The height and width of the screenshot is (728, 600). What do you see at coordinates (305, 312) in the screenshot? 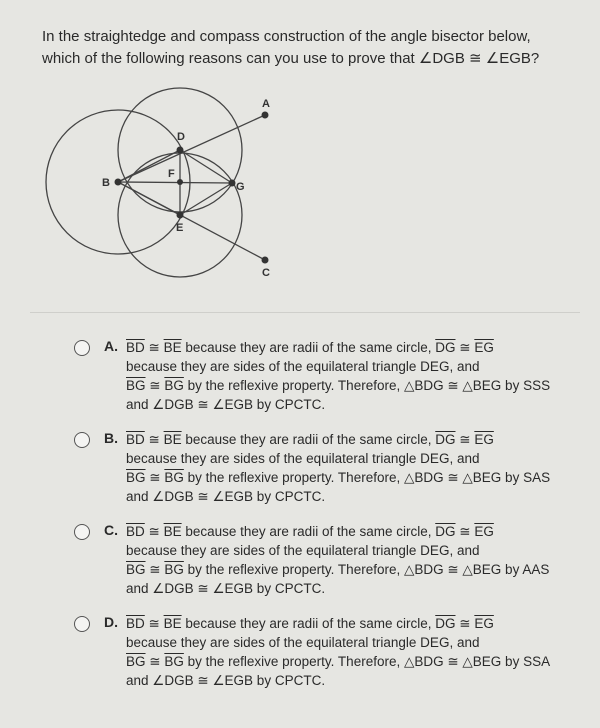
I see `separator` at bounding box center [305, 312].